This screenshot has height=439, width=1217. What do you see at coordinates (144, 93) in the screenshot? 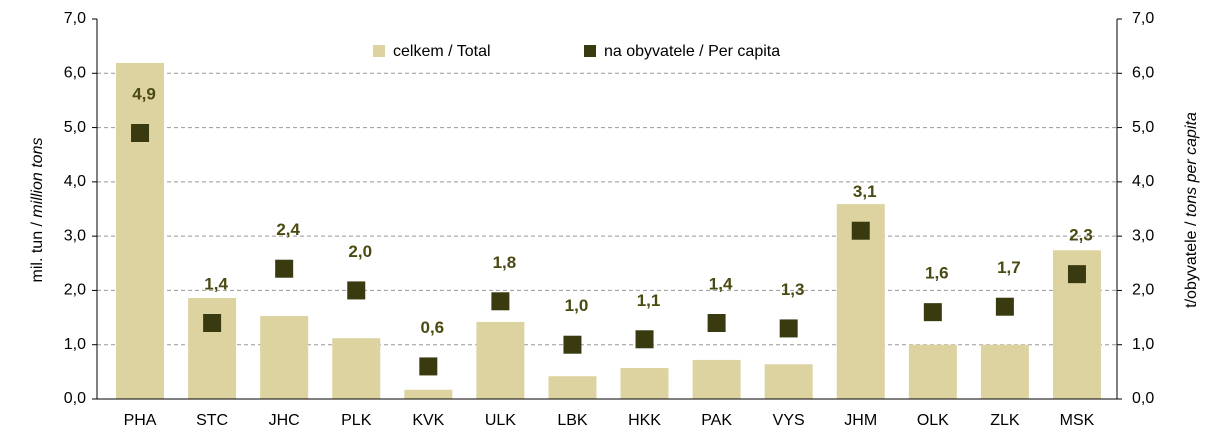
I see `data-label: 4,9` at bounding box center [144, 93].